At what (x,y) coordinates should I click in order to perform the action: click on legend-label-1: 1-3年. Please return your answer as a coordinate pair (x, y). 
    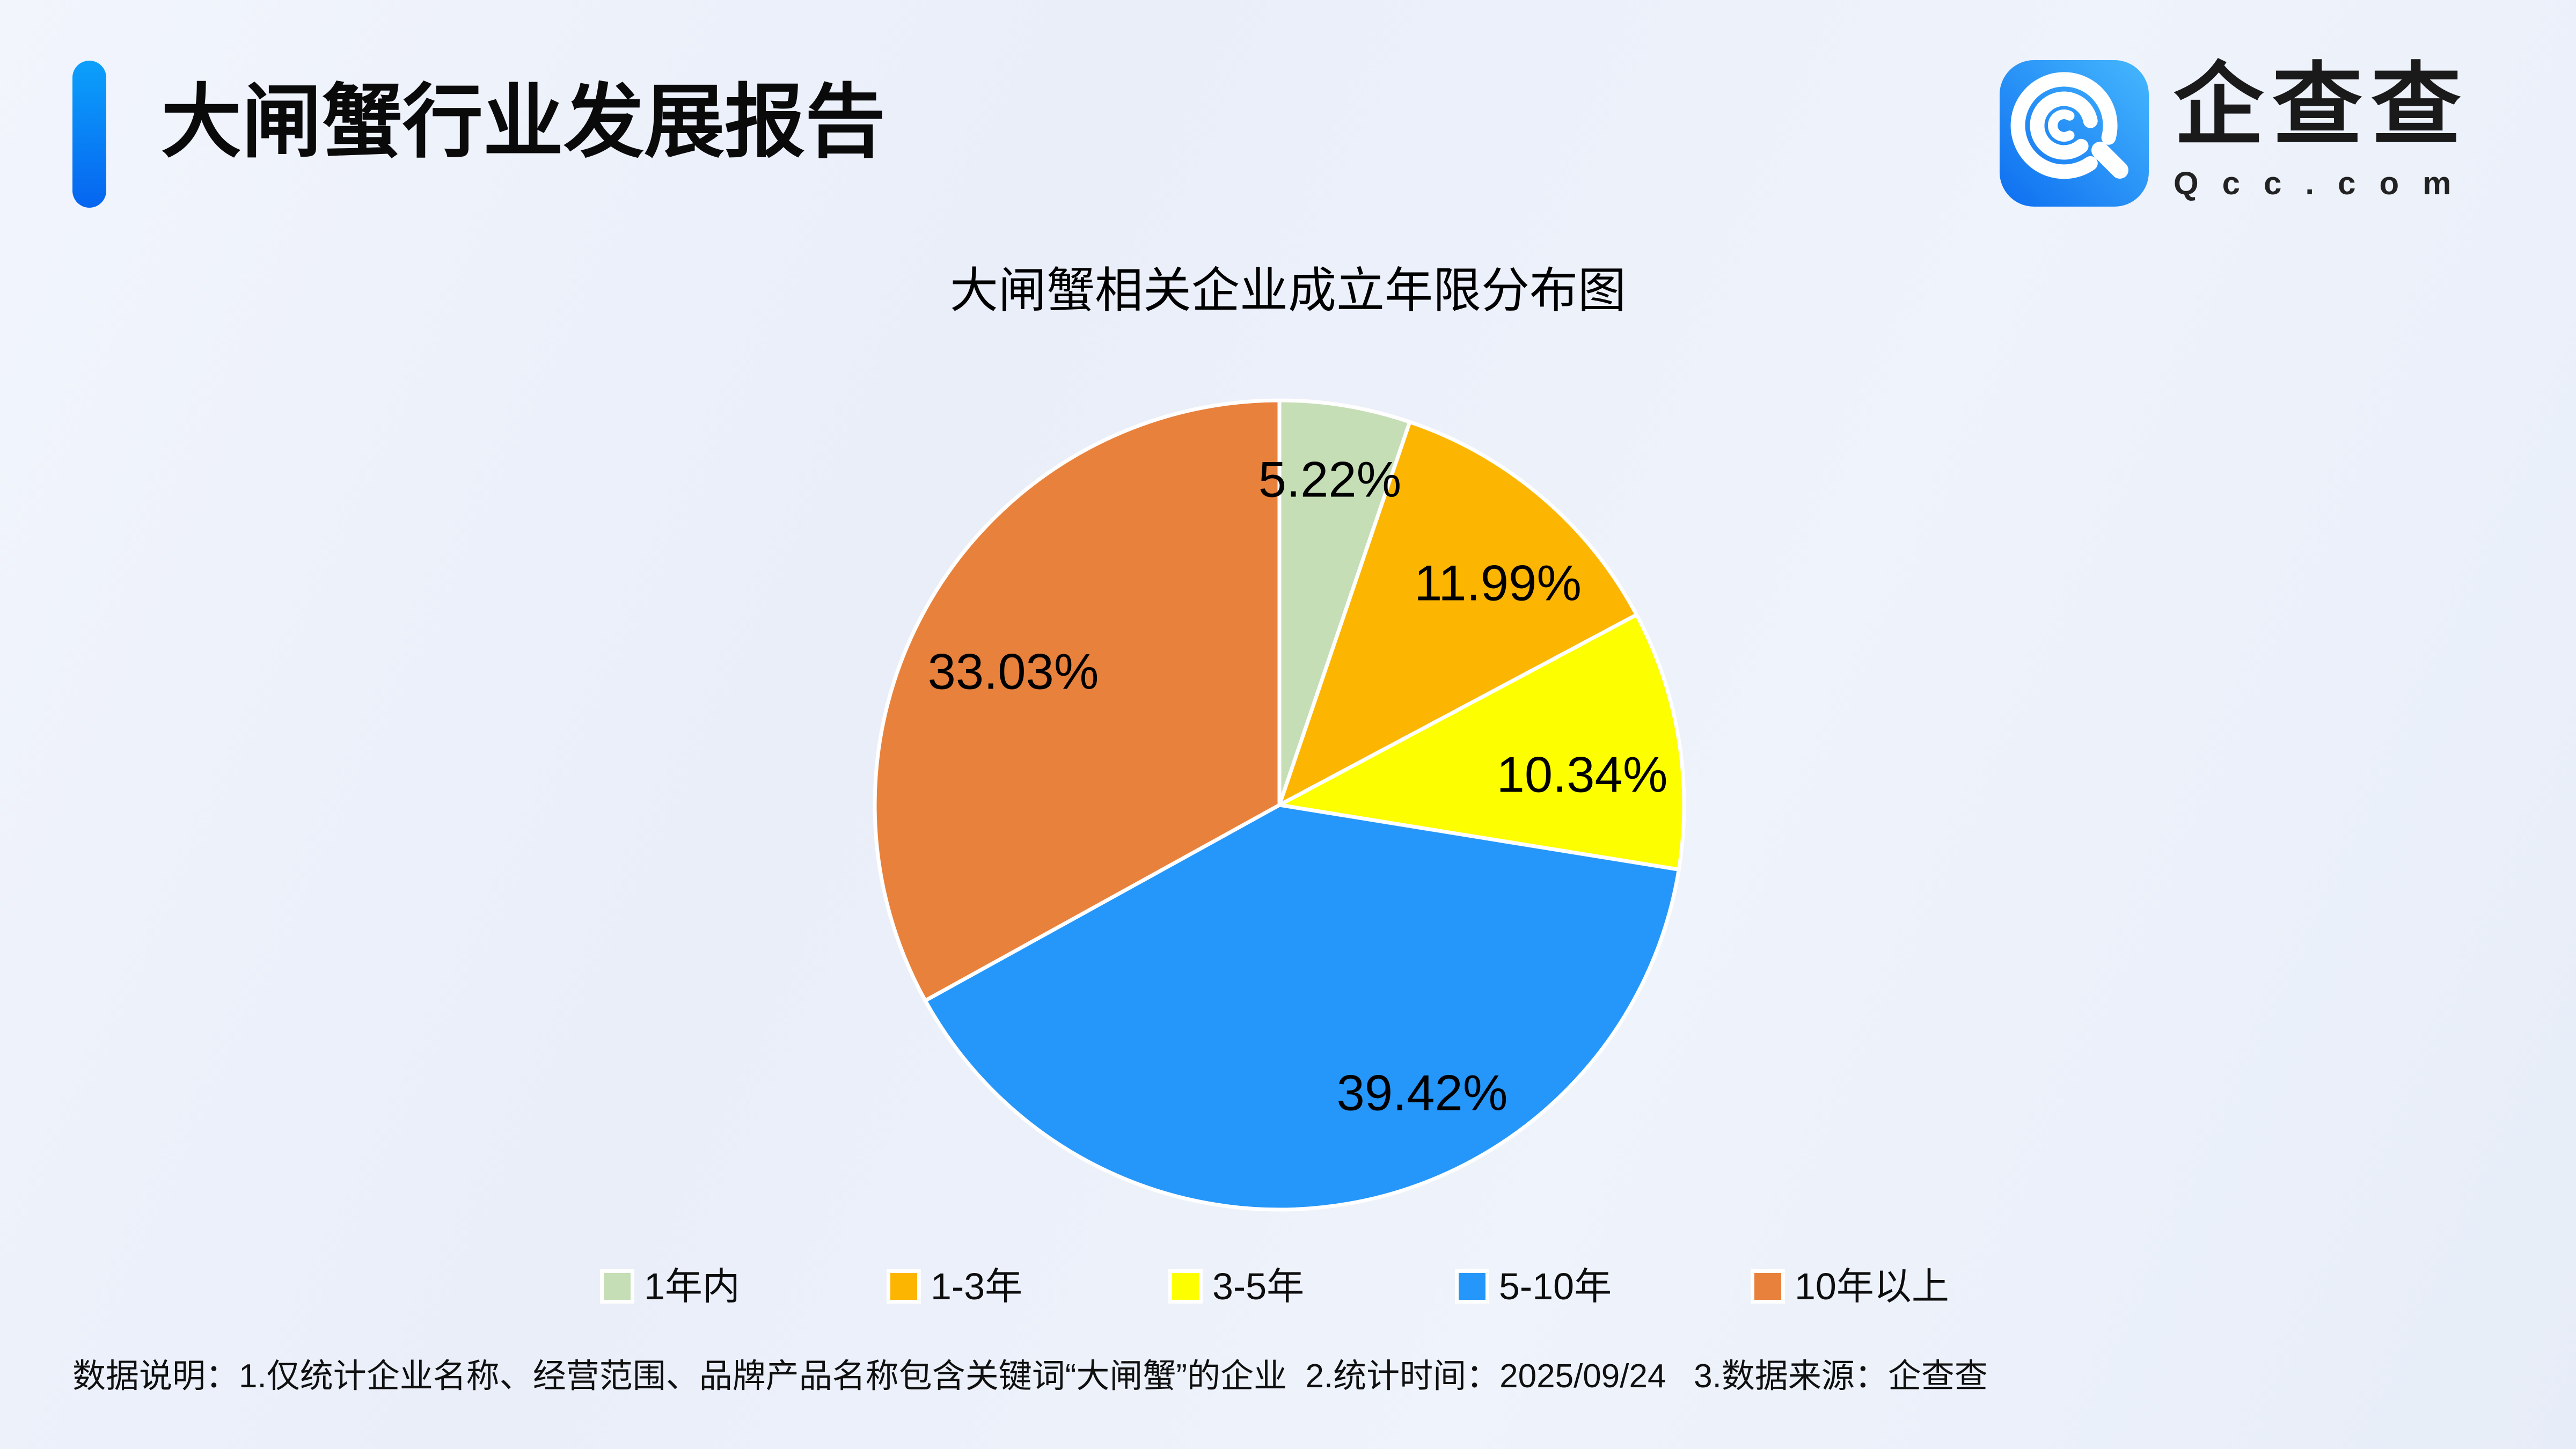
    Looking at the image, I should click on (977, 1286).